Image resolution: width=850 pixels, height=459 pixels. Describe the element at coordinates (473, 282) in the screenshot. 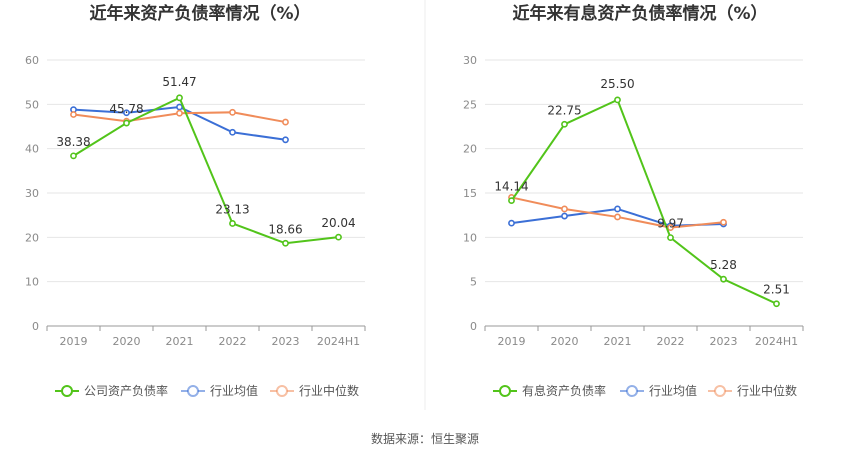

I see `y-tick-label: 5` at that location.